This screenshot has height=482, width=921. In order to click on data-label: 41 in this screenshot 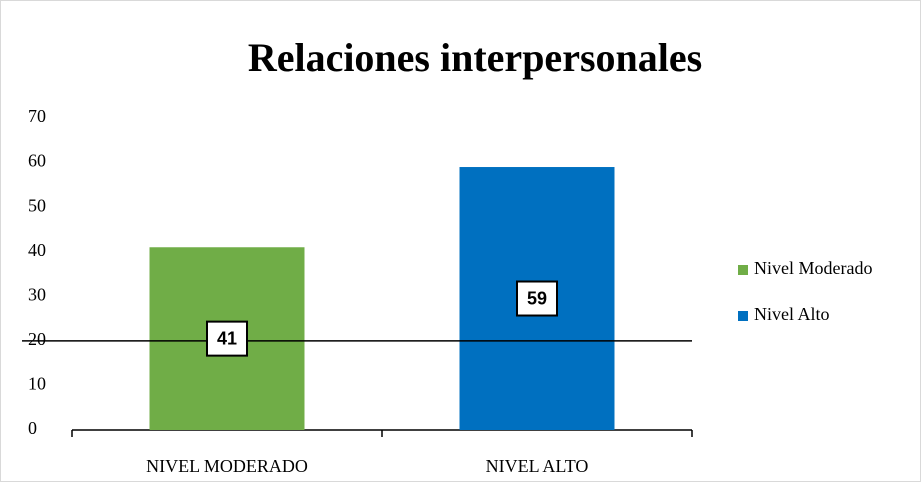, I will do `click(227, 338)`.